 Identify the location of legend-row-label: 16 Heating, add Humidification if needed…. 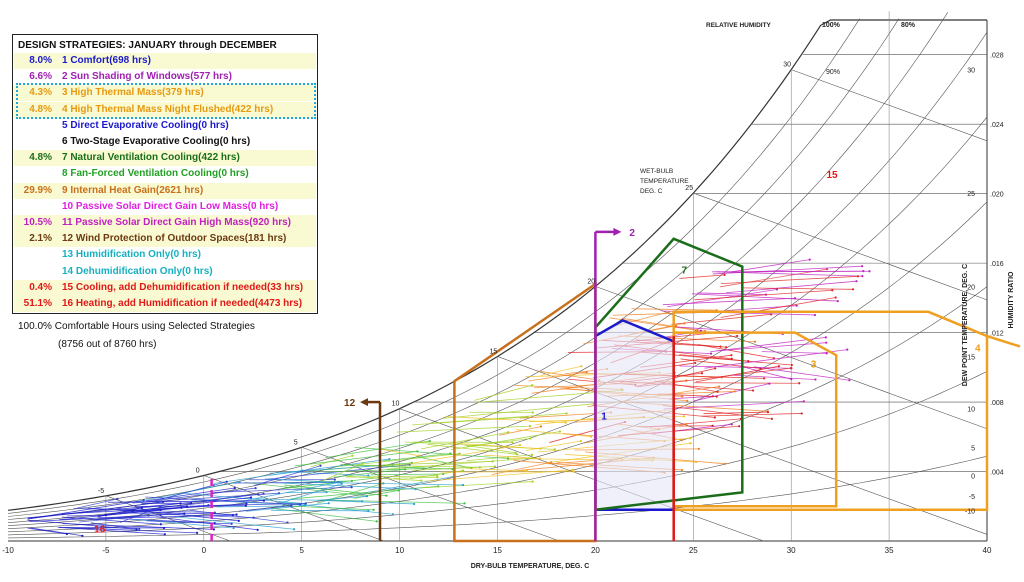
(182, 303).